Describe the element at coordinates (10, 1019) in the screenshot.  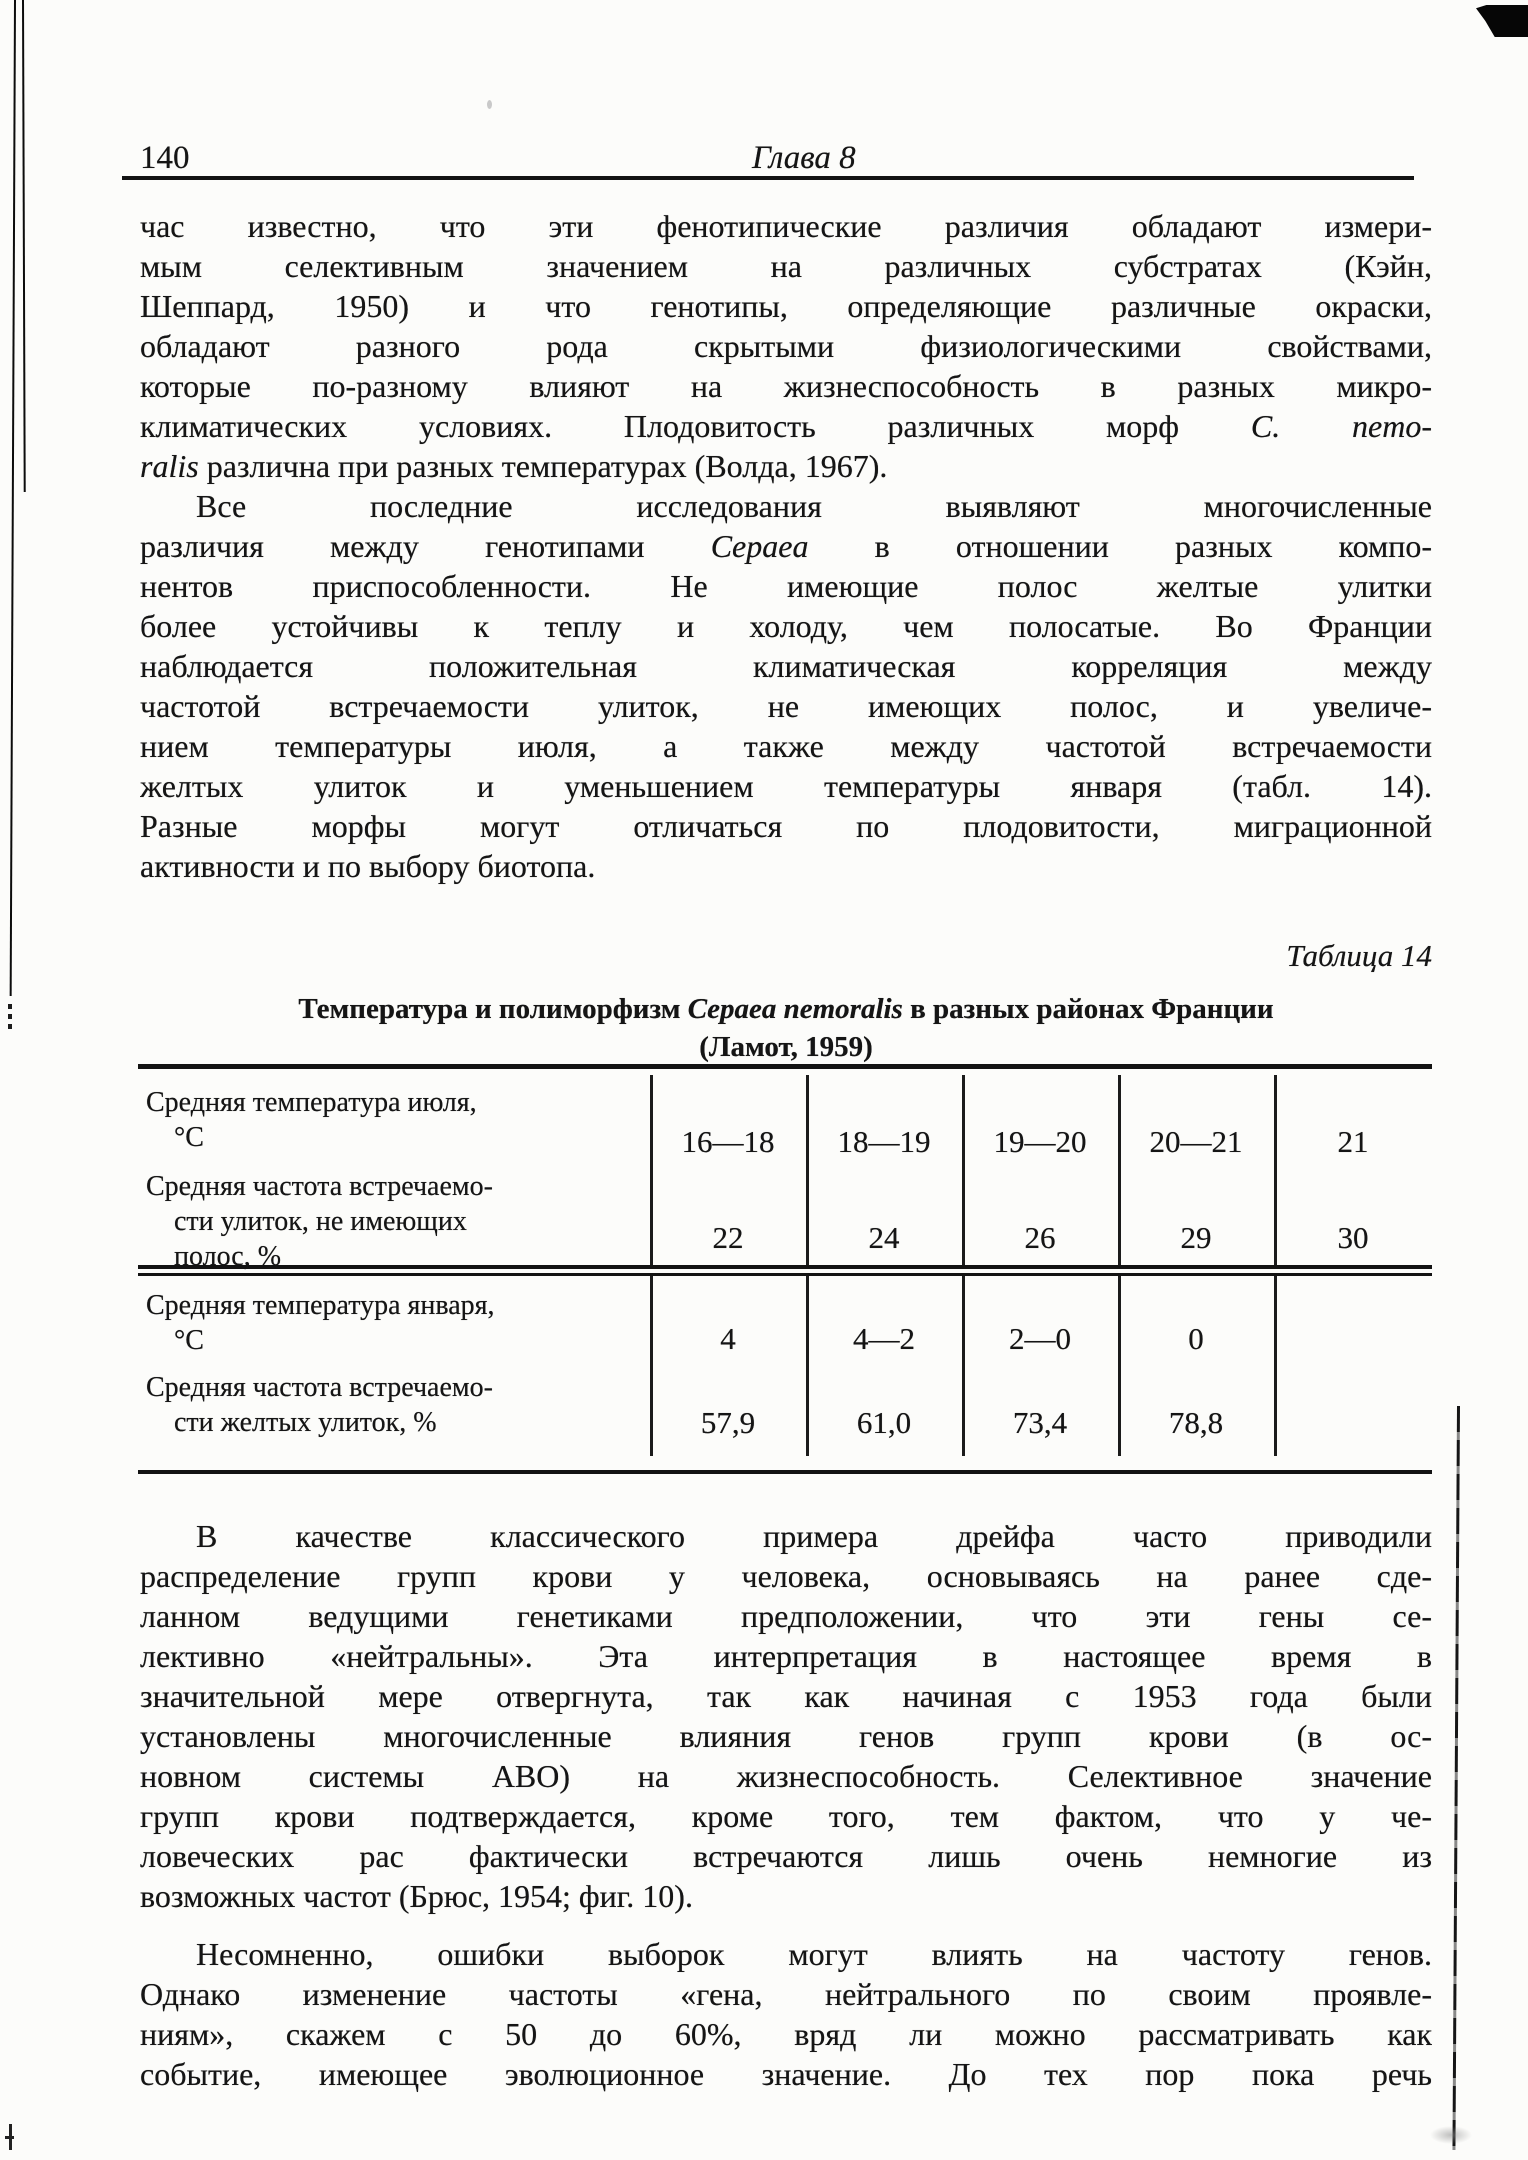
I see `scan-artifact-left-dots` at that location.